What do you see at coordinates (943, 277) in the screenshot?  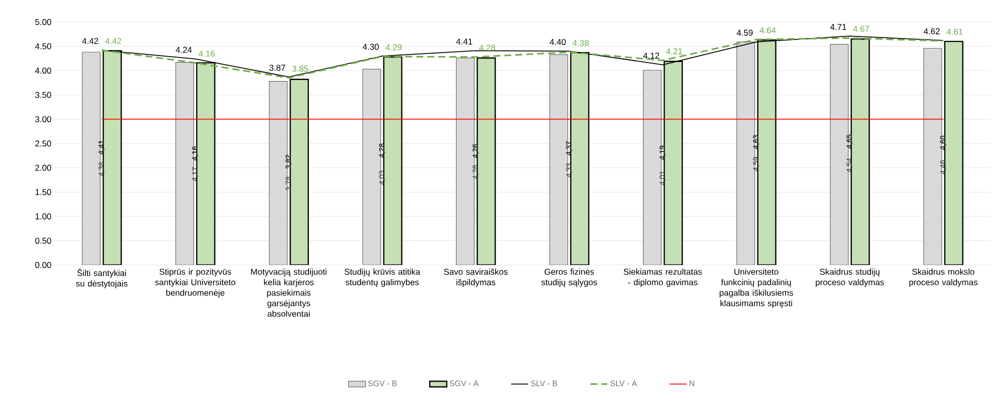 I see `x-tick-label: Skaidrus mokslo proceso valdymas` at bounding box center [943, 277].